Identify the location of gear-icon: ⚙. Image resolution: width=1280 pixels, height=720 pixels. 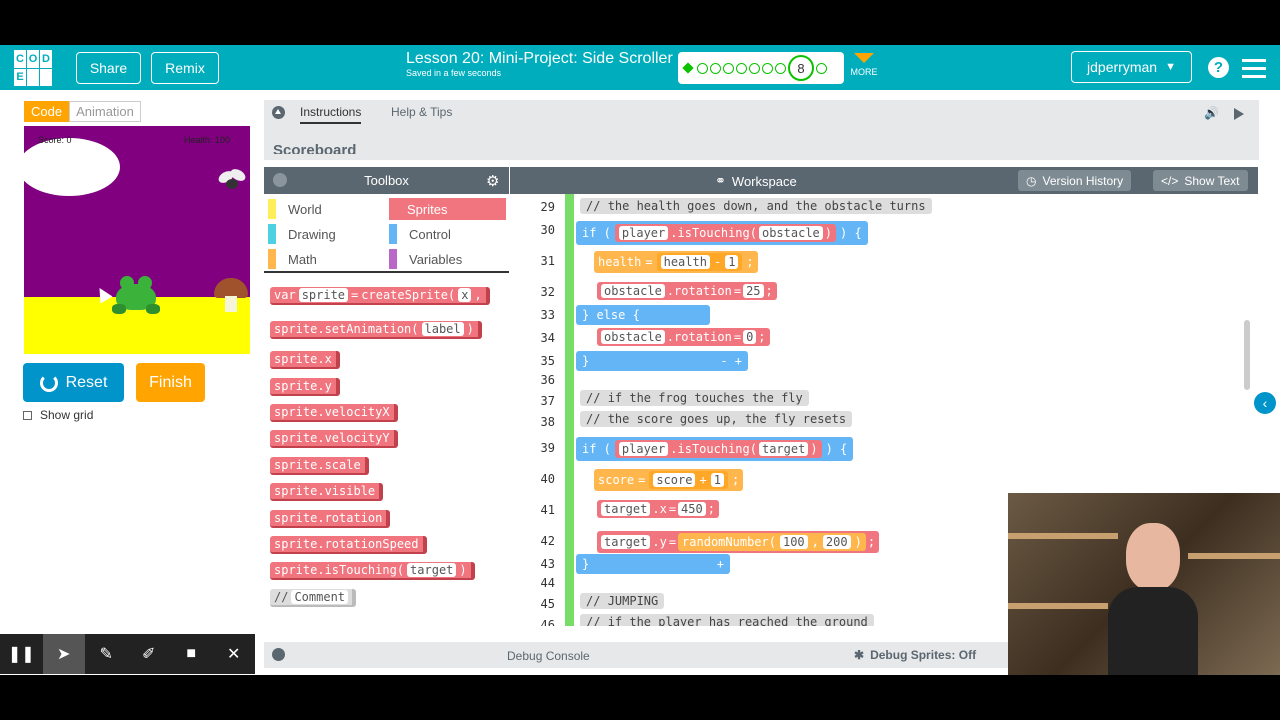
(493, 181).